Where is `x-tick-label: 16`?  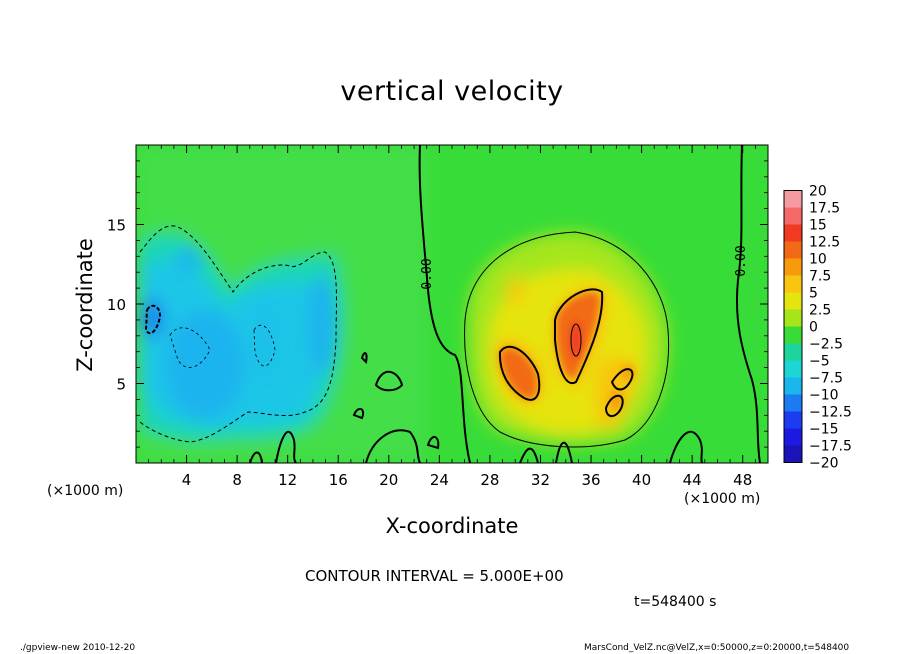 x-tick-label: 16 is located at coordinates (338, 480).